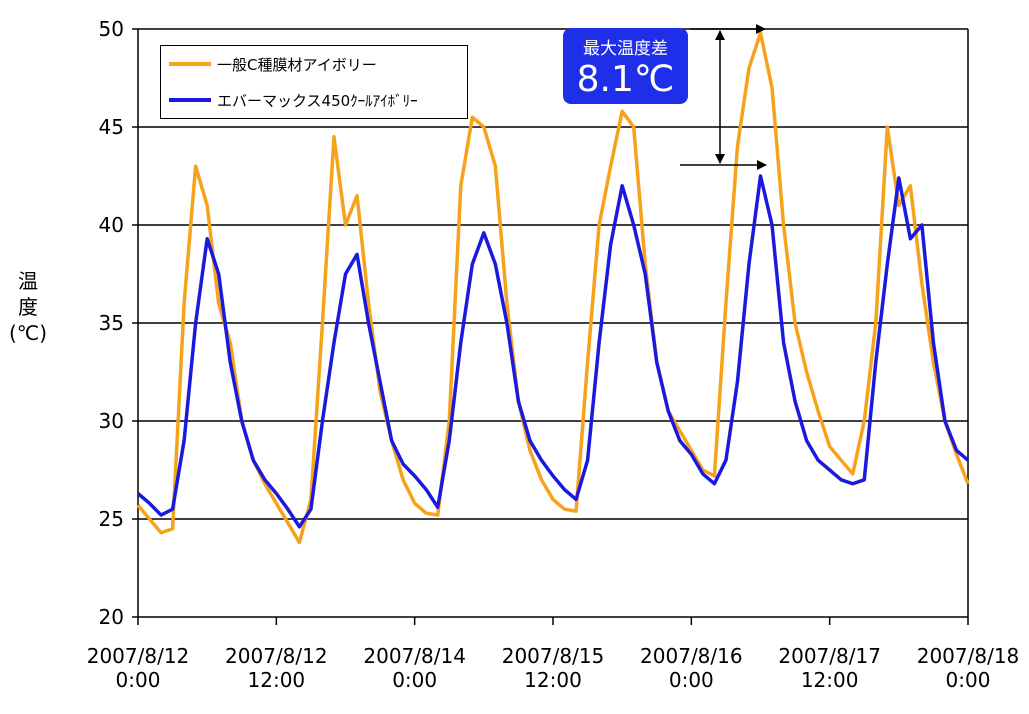  What do you see at coordinates (28, 307) in the screenshot?
I see `y-axis-label: 温 度 (℃)` at bounding box center [28, 307].